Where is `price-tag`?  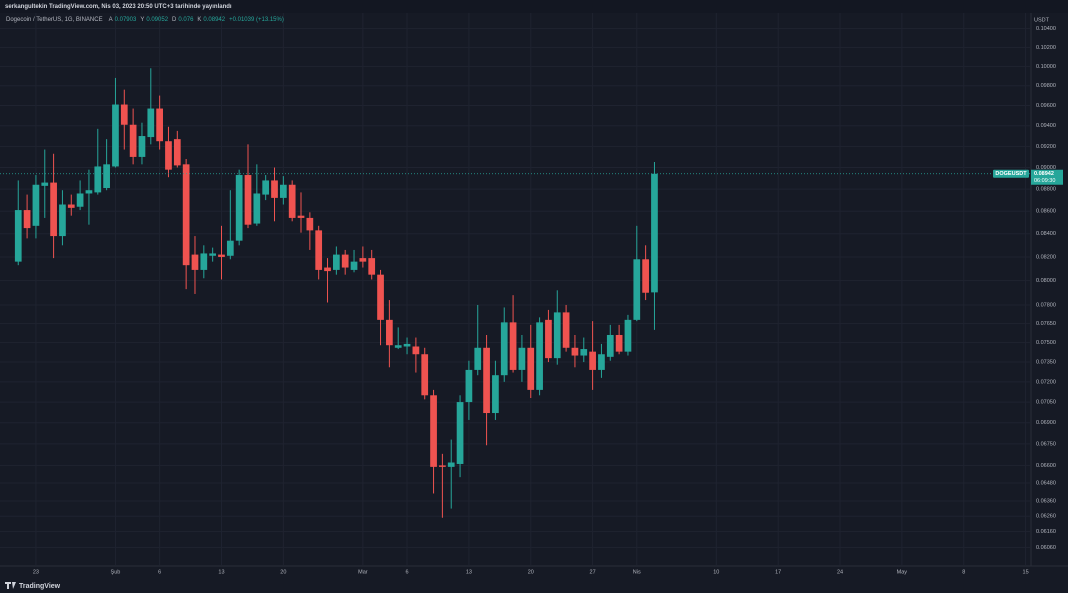
price-tag is located at coordinates (1047, 177).